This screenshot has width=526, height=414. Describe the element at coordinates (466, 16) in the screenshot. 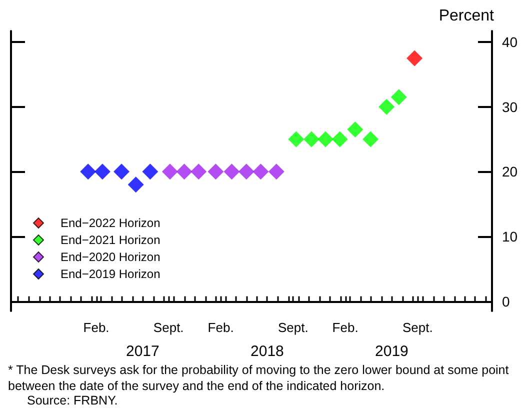

I see `y-axis-title: Percent` at that location.